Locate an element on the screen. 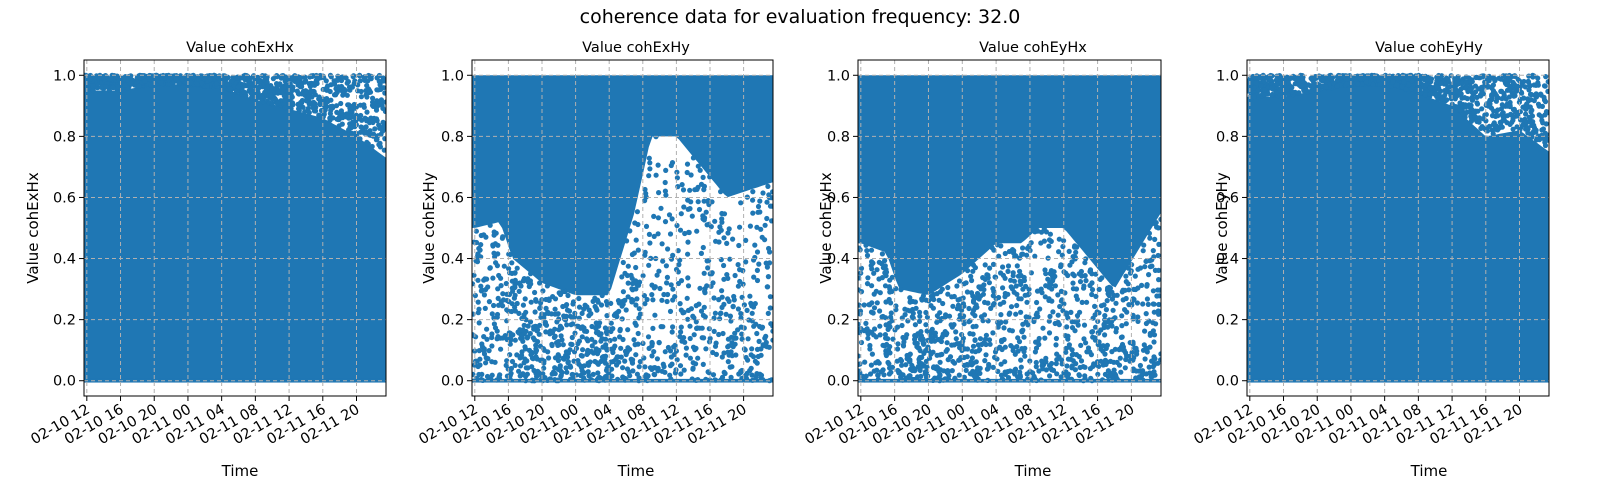  scatter-points is located at coordinates (1398, 227).